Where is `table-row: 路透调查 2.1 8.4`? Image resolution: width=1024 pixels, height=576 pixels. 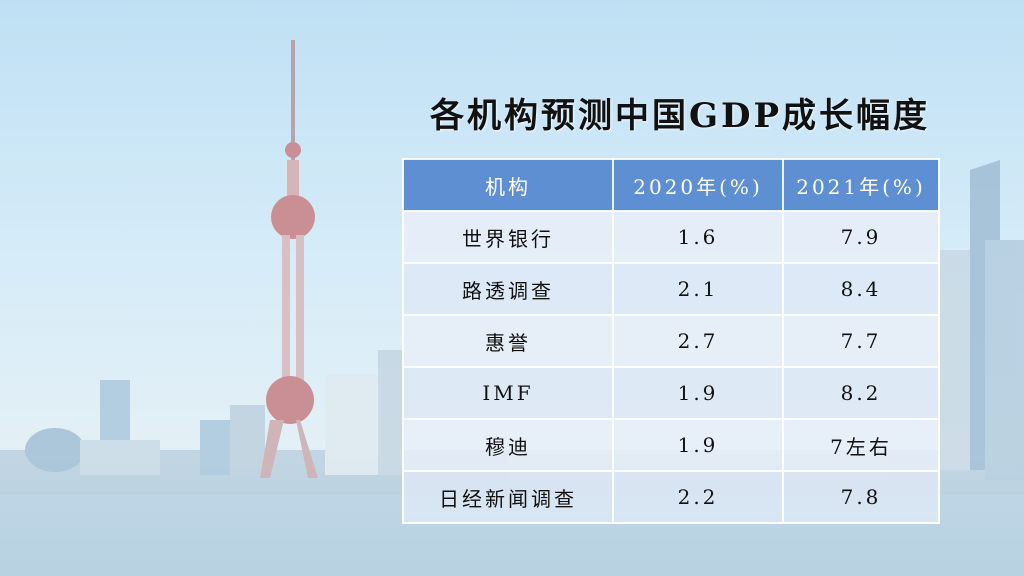 table-row: 路透调查 2.1 8.4 is located at coordinates (671, 289).